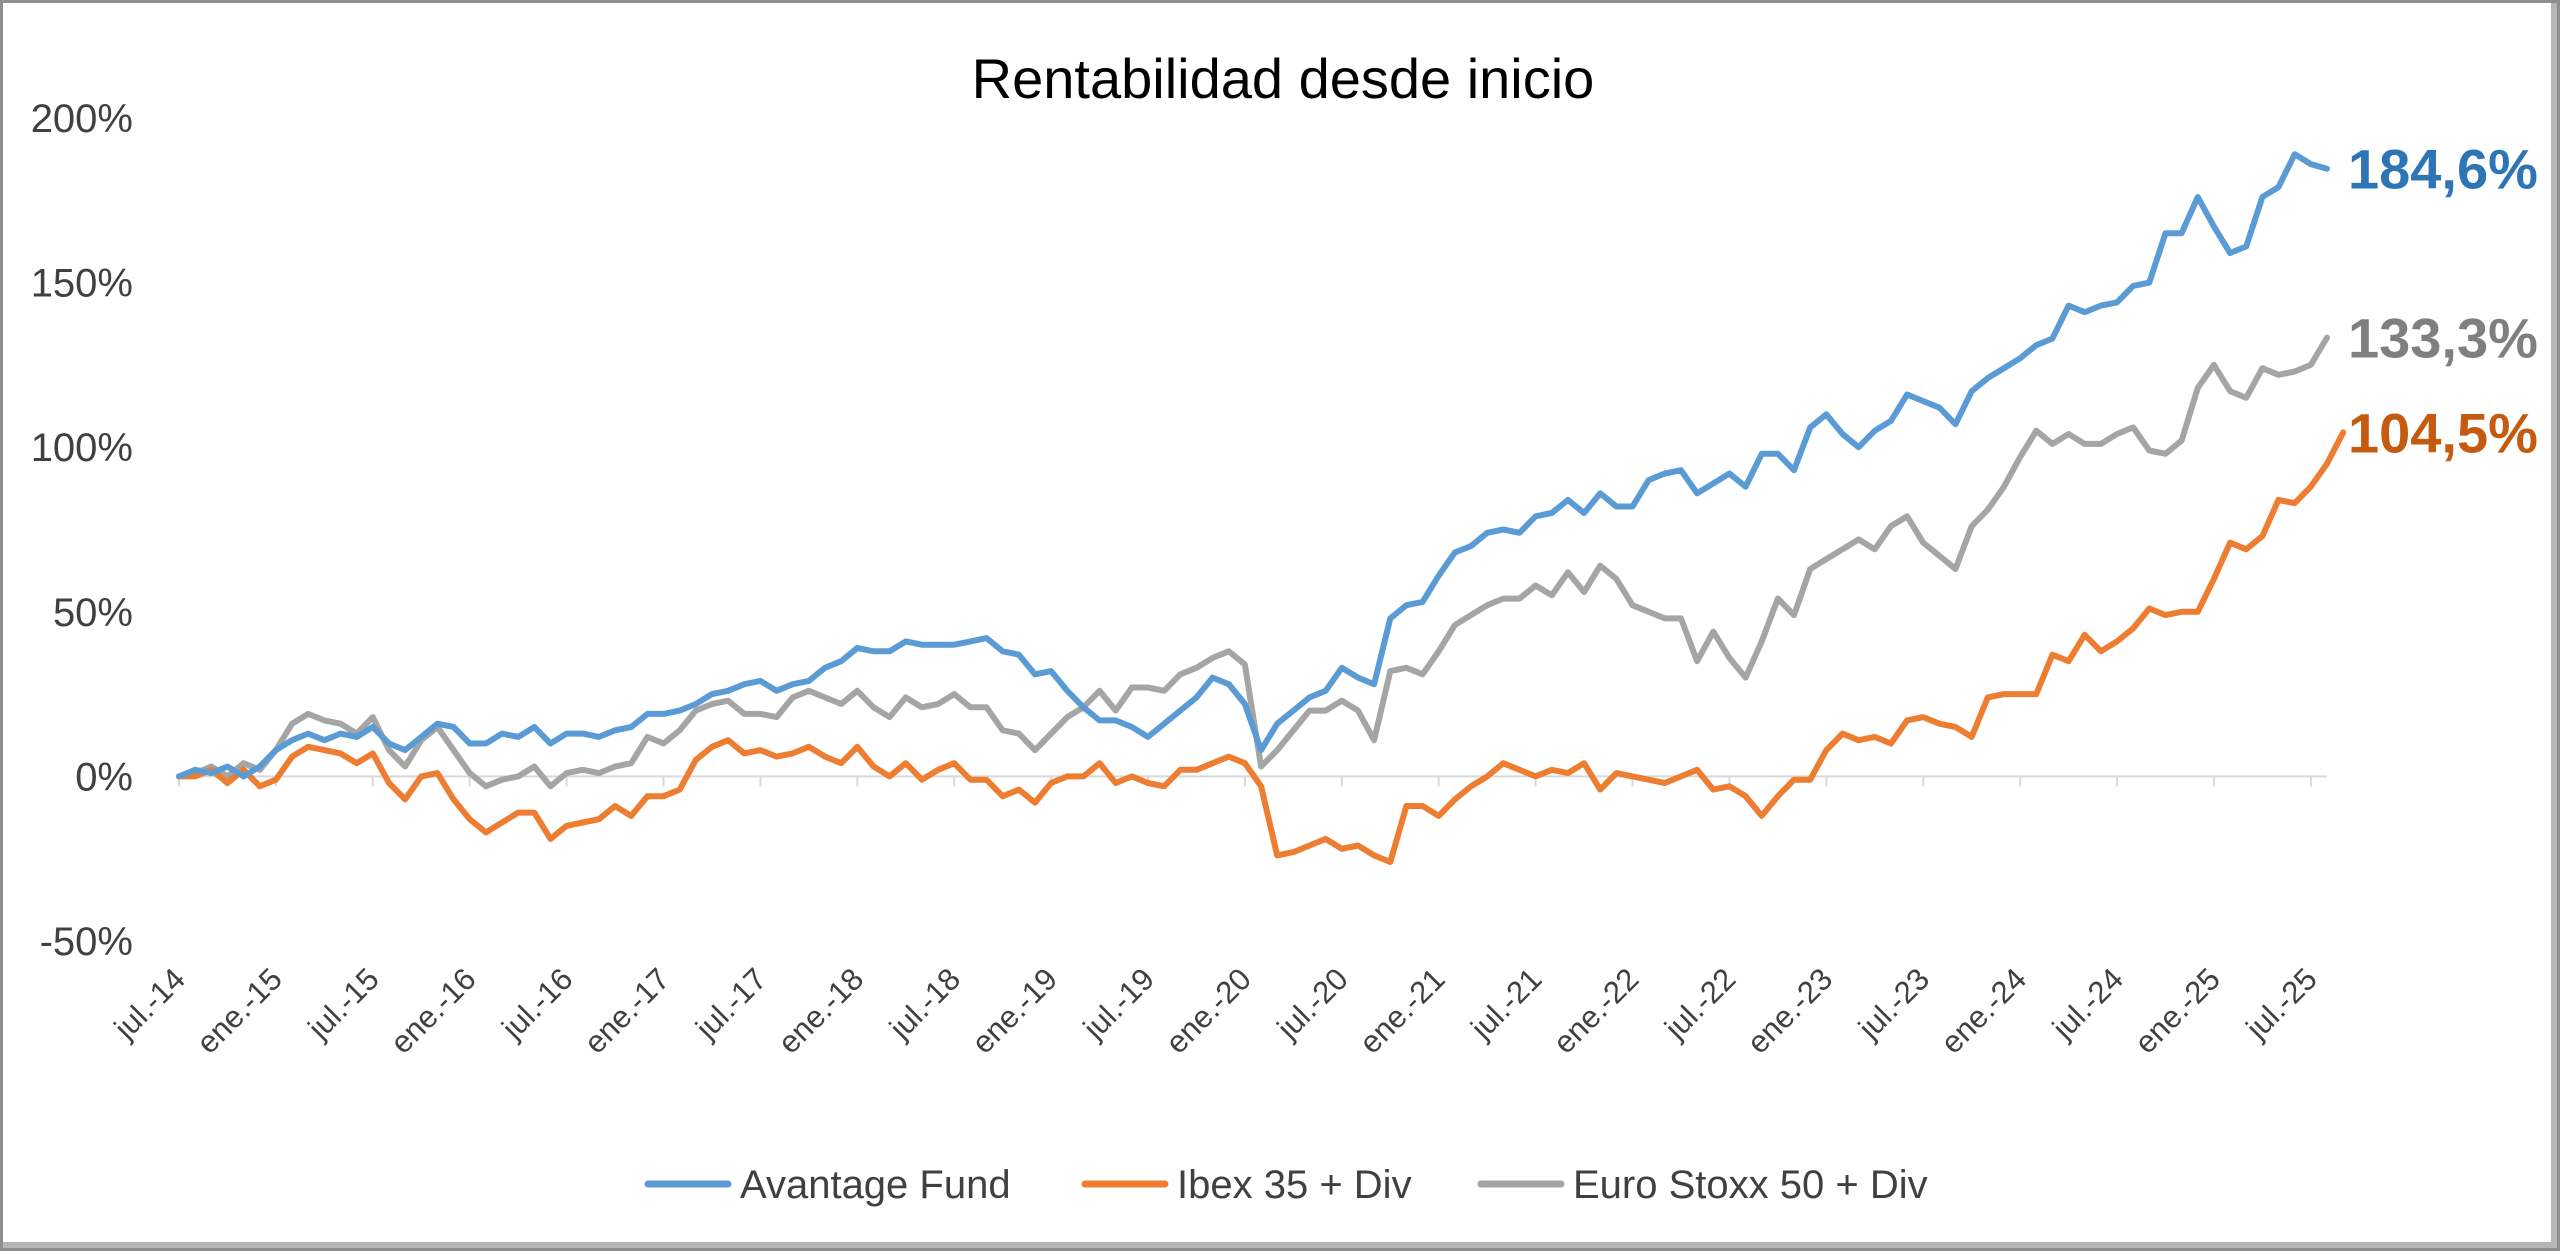  Describe the element at coordinates (2087, 1003) in the screenshot. I see `x-tick-label: jul.-24` at that location.